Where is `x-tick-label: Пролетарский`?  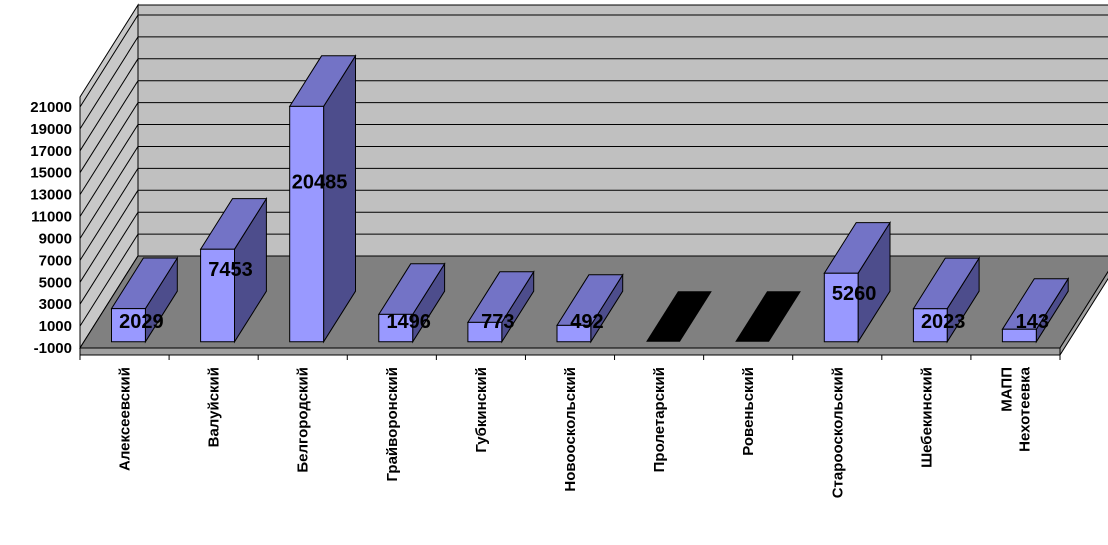
x-tick-label: Пролетарский is located at coordinates (659, 419).